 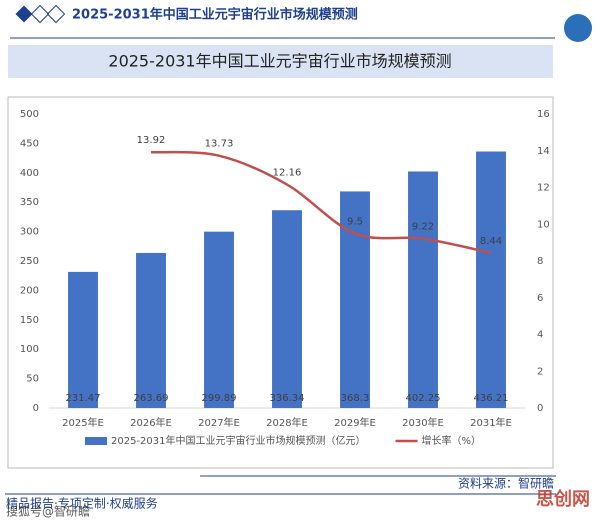 I want to click on bar-value-label: 436.21, so click(x=491, y=398).